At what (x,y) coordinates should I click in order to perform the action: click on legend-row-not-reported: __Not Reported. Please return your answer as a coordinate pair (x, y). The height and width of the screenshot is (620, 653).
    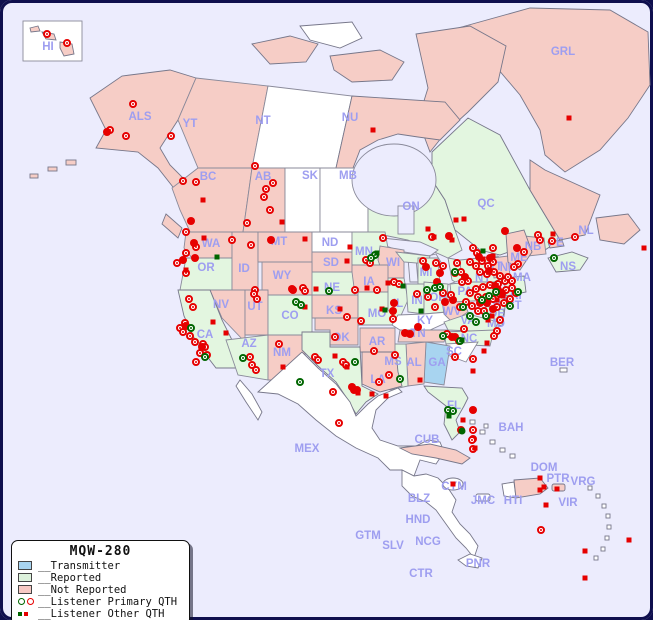
    Looking at the image, I should click on (100, 589).